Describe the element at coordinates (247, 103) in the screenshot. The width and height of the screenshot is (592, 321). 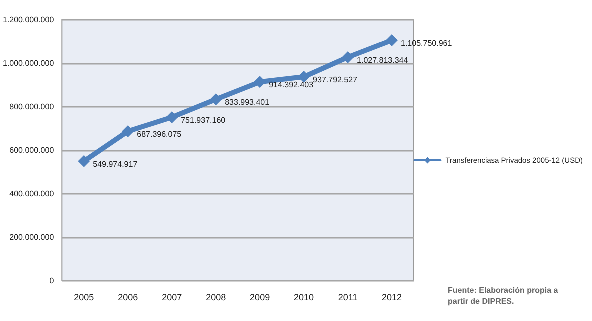
I see `data-label: 833.993.401` at that location.